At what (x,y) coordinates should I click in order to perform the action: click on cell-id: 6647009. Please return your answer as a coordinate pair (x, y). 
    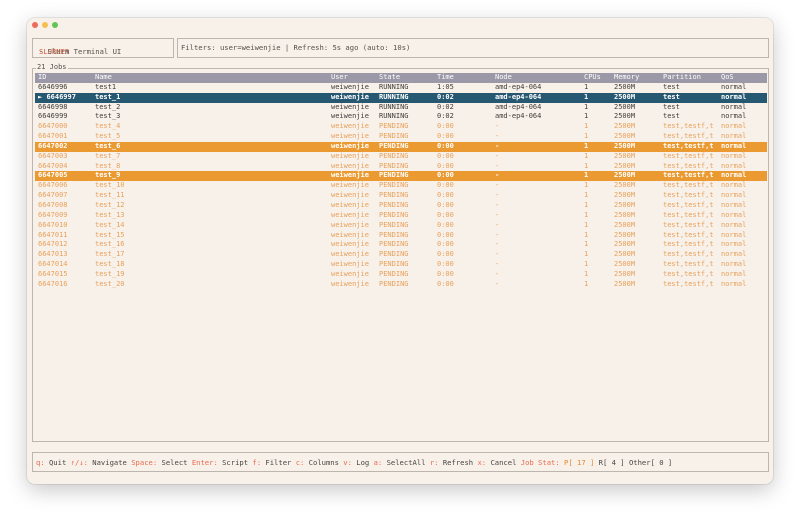
    Looking at the image, I should click on (65, 216).